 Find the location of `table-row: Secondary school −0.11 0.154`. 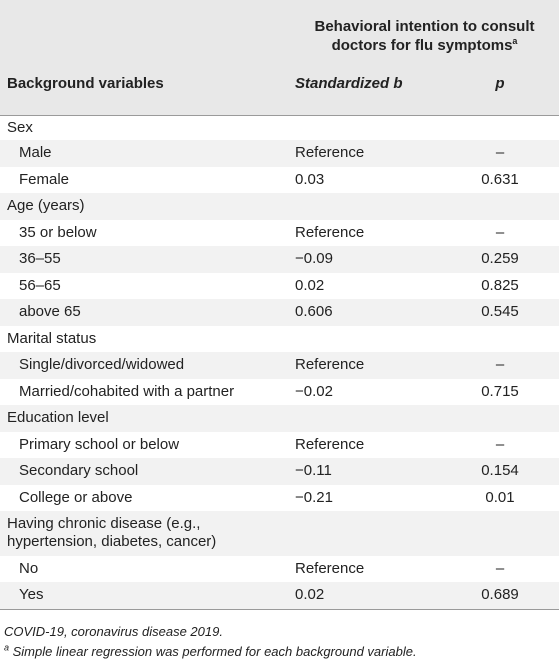

table-row: Secondary school −0.11 0.154 is located at coordinates (279, 471).